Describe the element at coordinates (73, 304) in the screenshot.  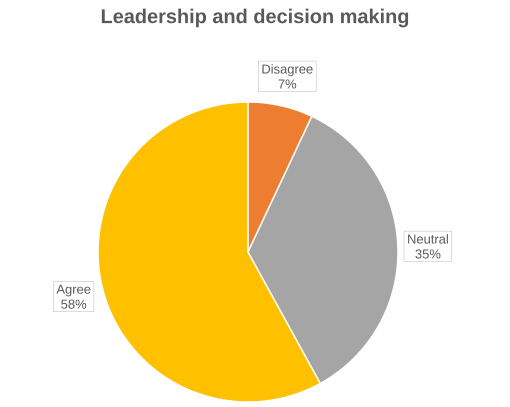
I see `data-label: 58%` at that location.